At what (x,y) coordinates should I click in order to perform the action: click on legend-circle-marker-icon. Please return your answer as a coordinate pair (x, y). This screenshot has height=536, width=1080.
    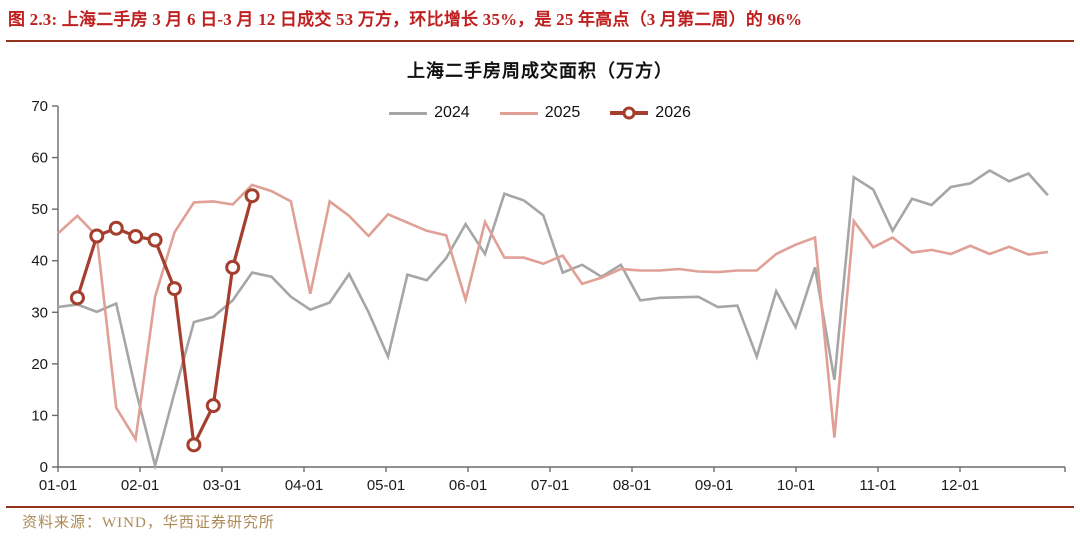
    Looking at the image, I should click on (629, 113).